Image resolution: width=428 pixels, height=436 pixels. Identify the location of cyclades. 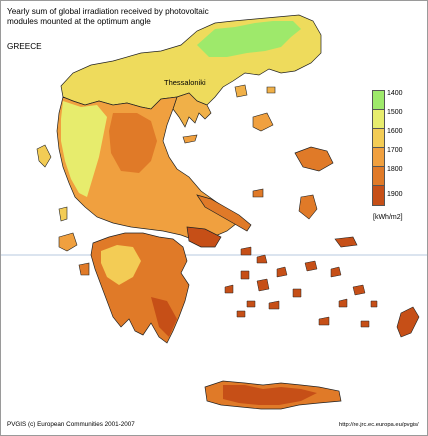
(301, 287).